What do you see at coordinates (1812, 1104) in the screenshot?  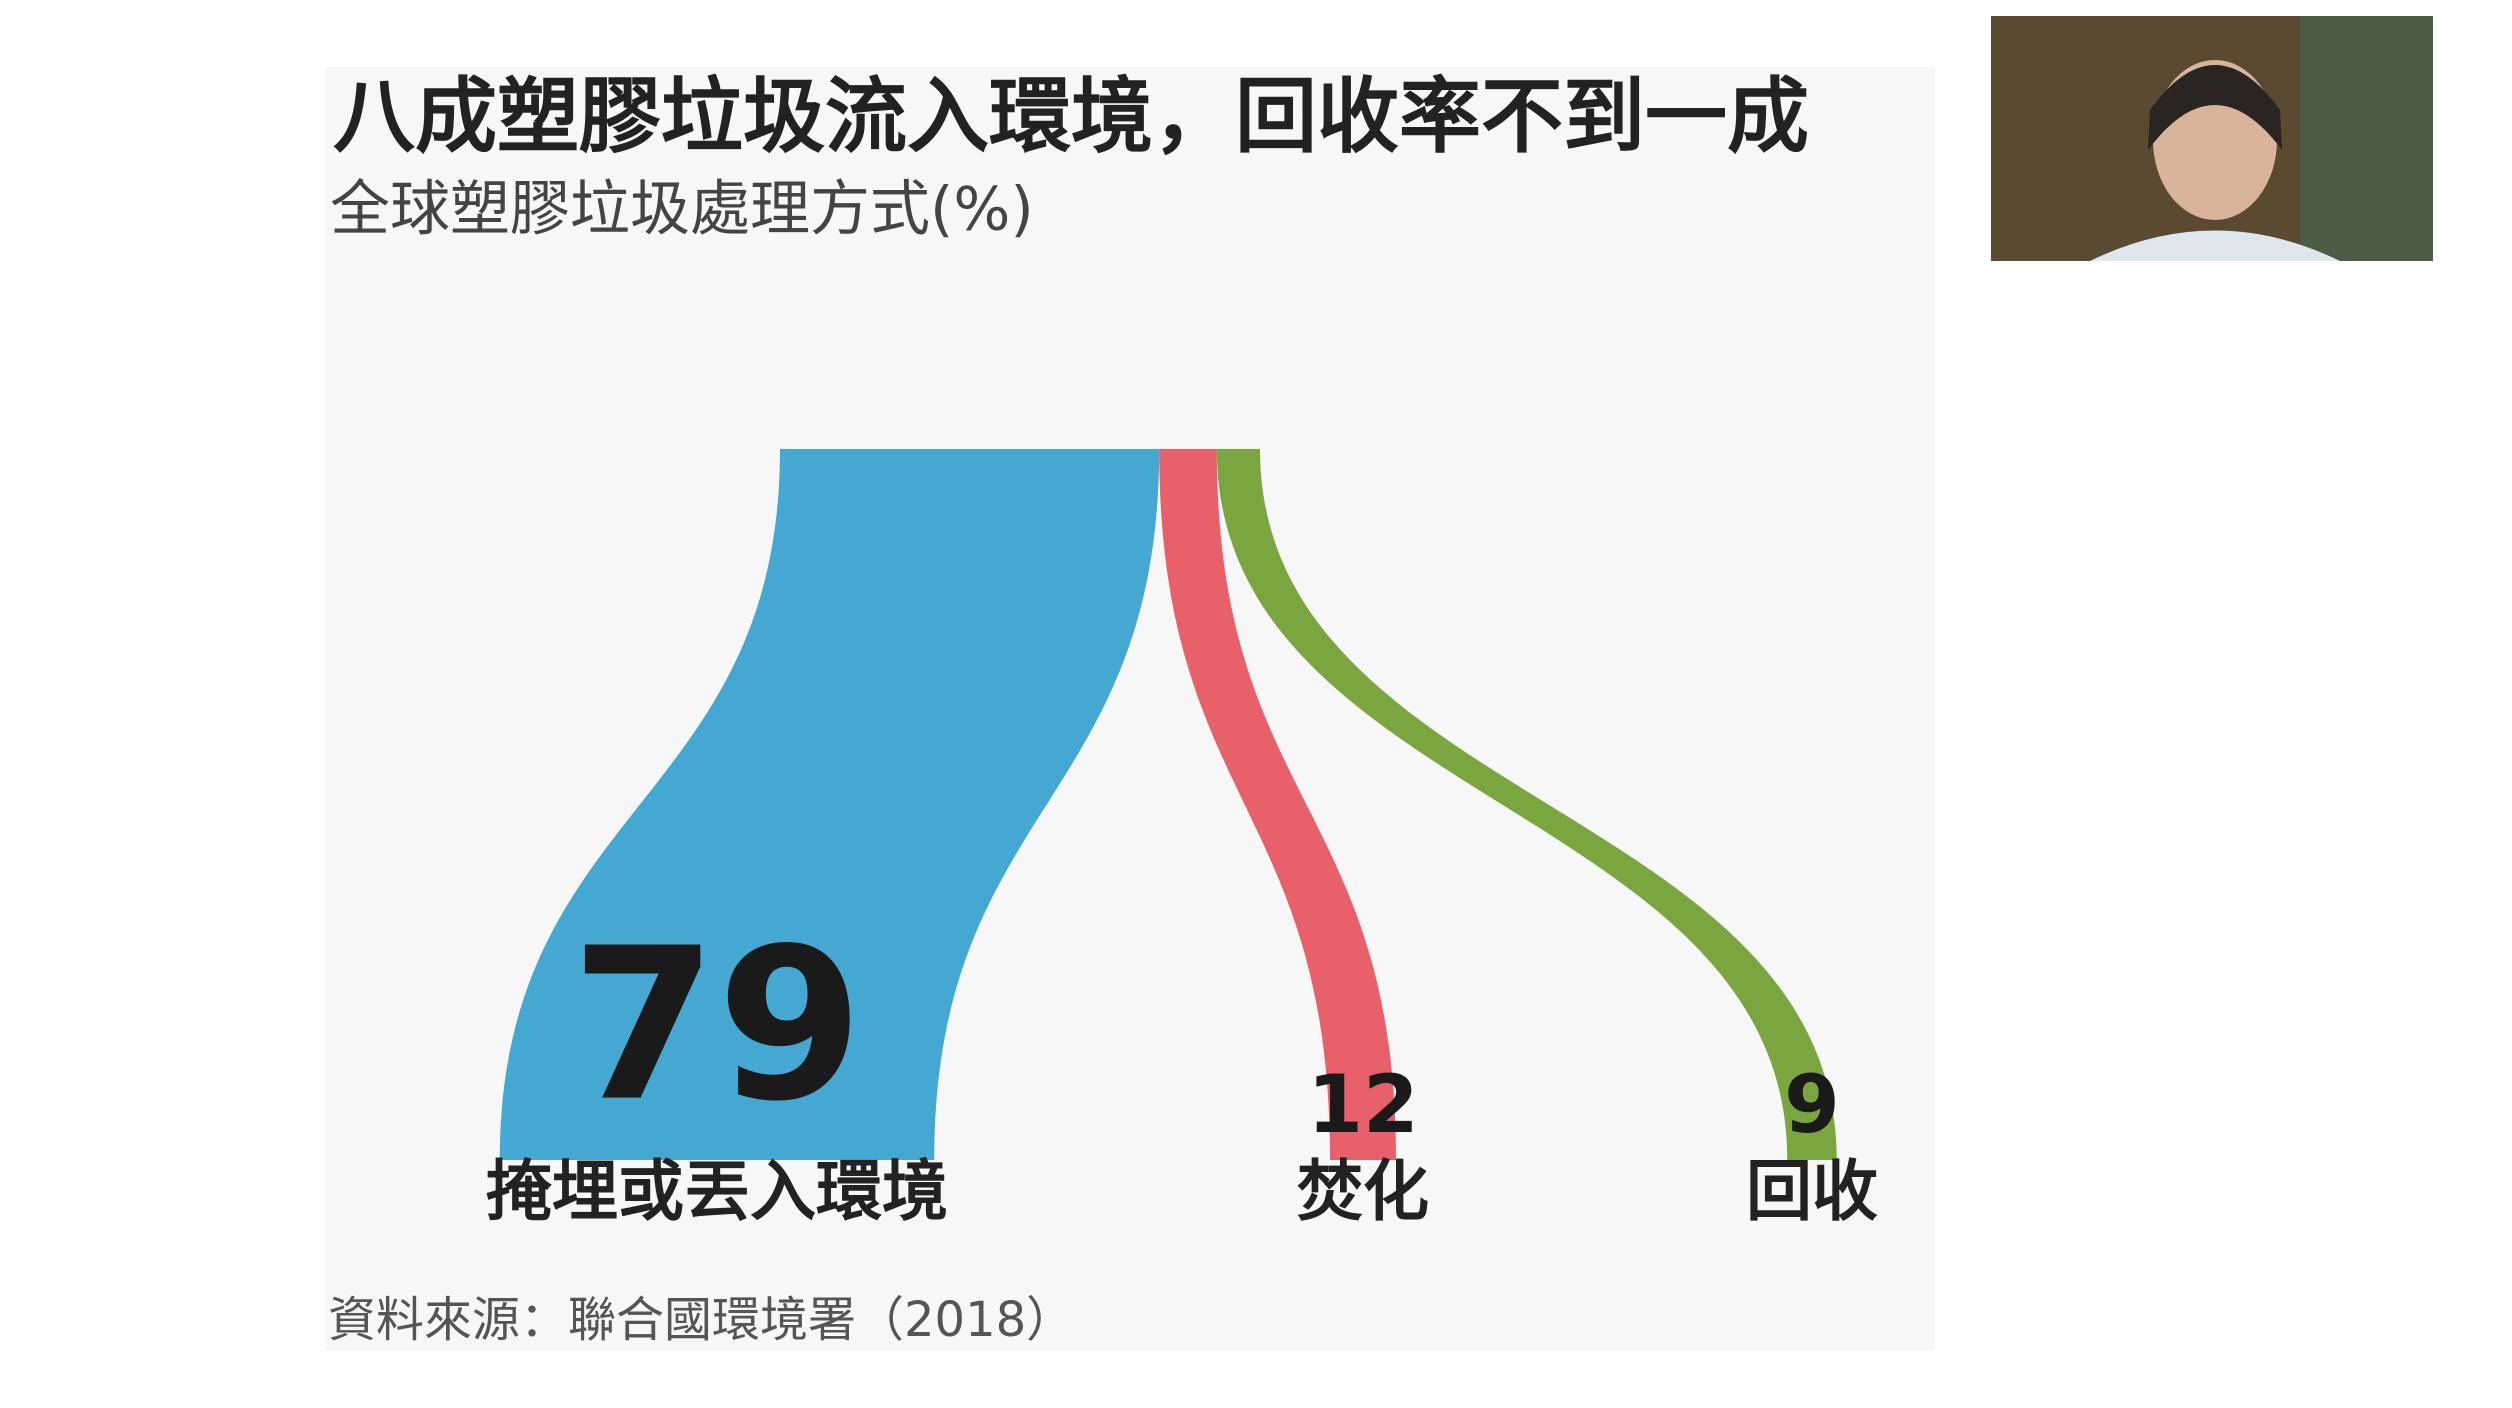 I see `value-label: 9` at bounding box center [1812, 1104].